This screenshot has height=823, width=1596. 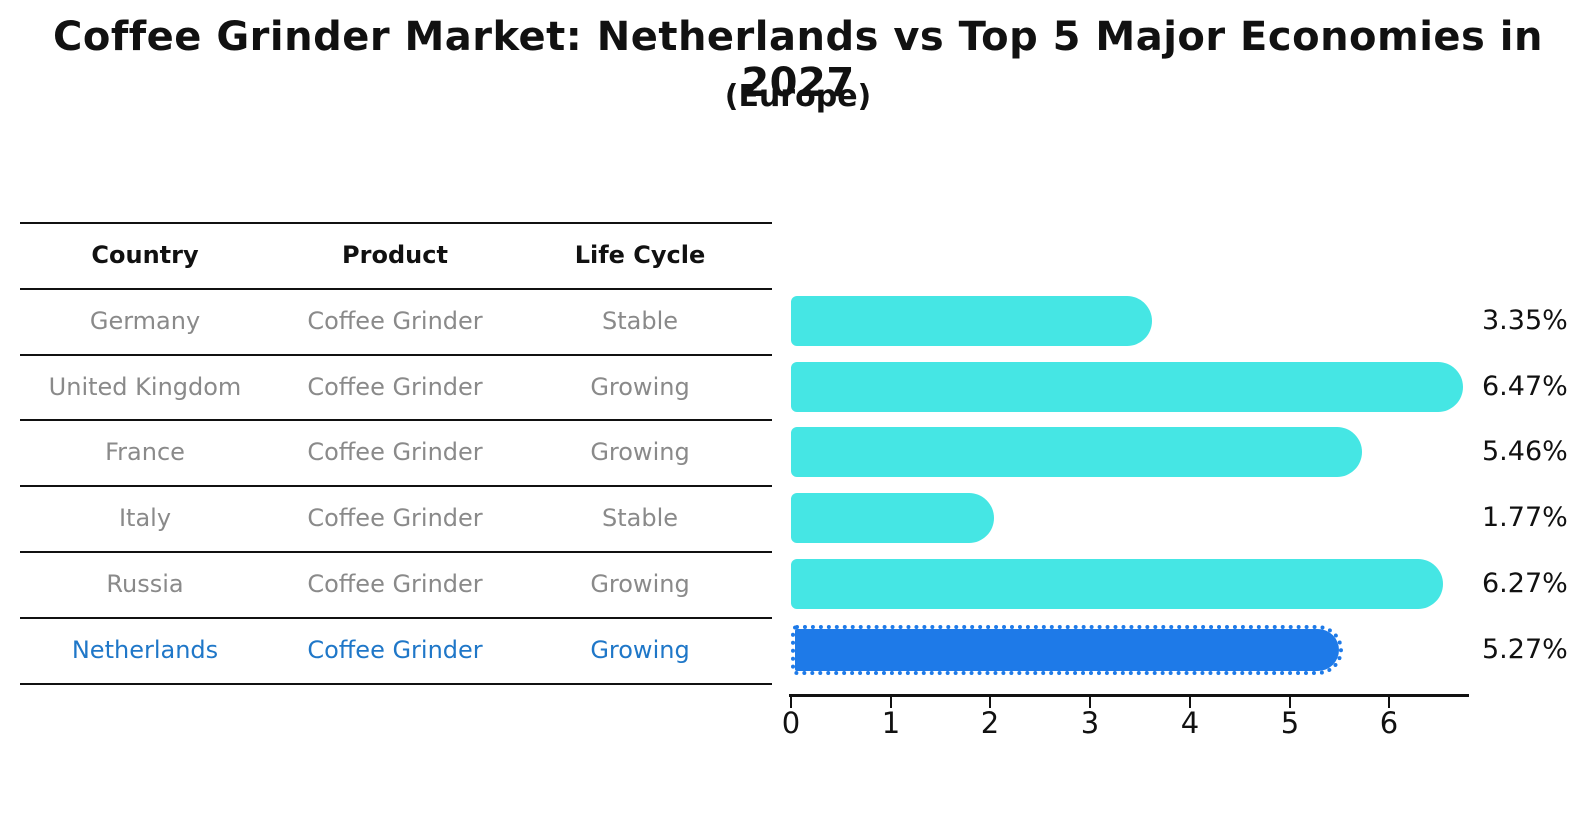 What do you see at coordinates (145, 387) in the screenshot?
I see `country-cell: United Kingdom` at bounding box center [145, 387].